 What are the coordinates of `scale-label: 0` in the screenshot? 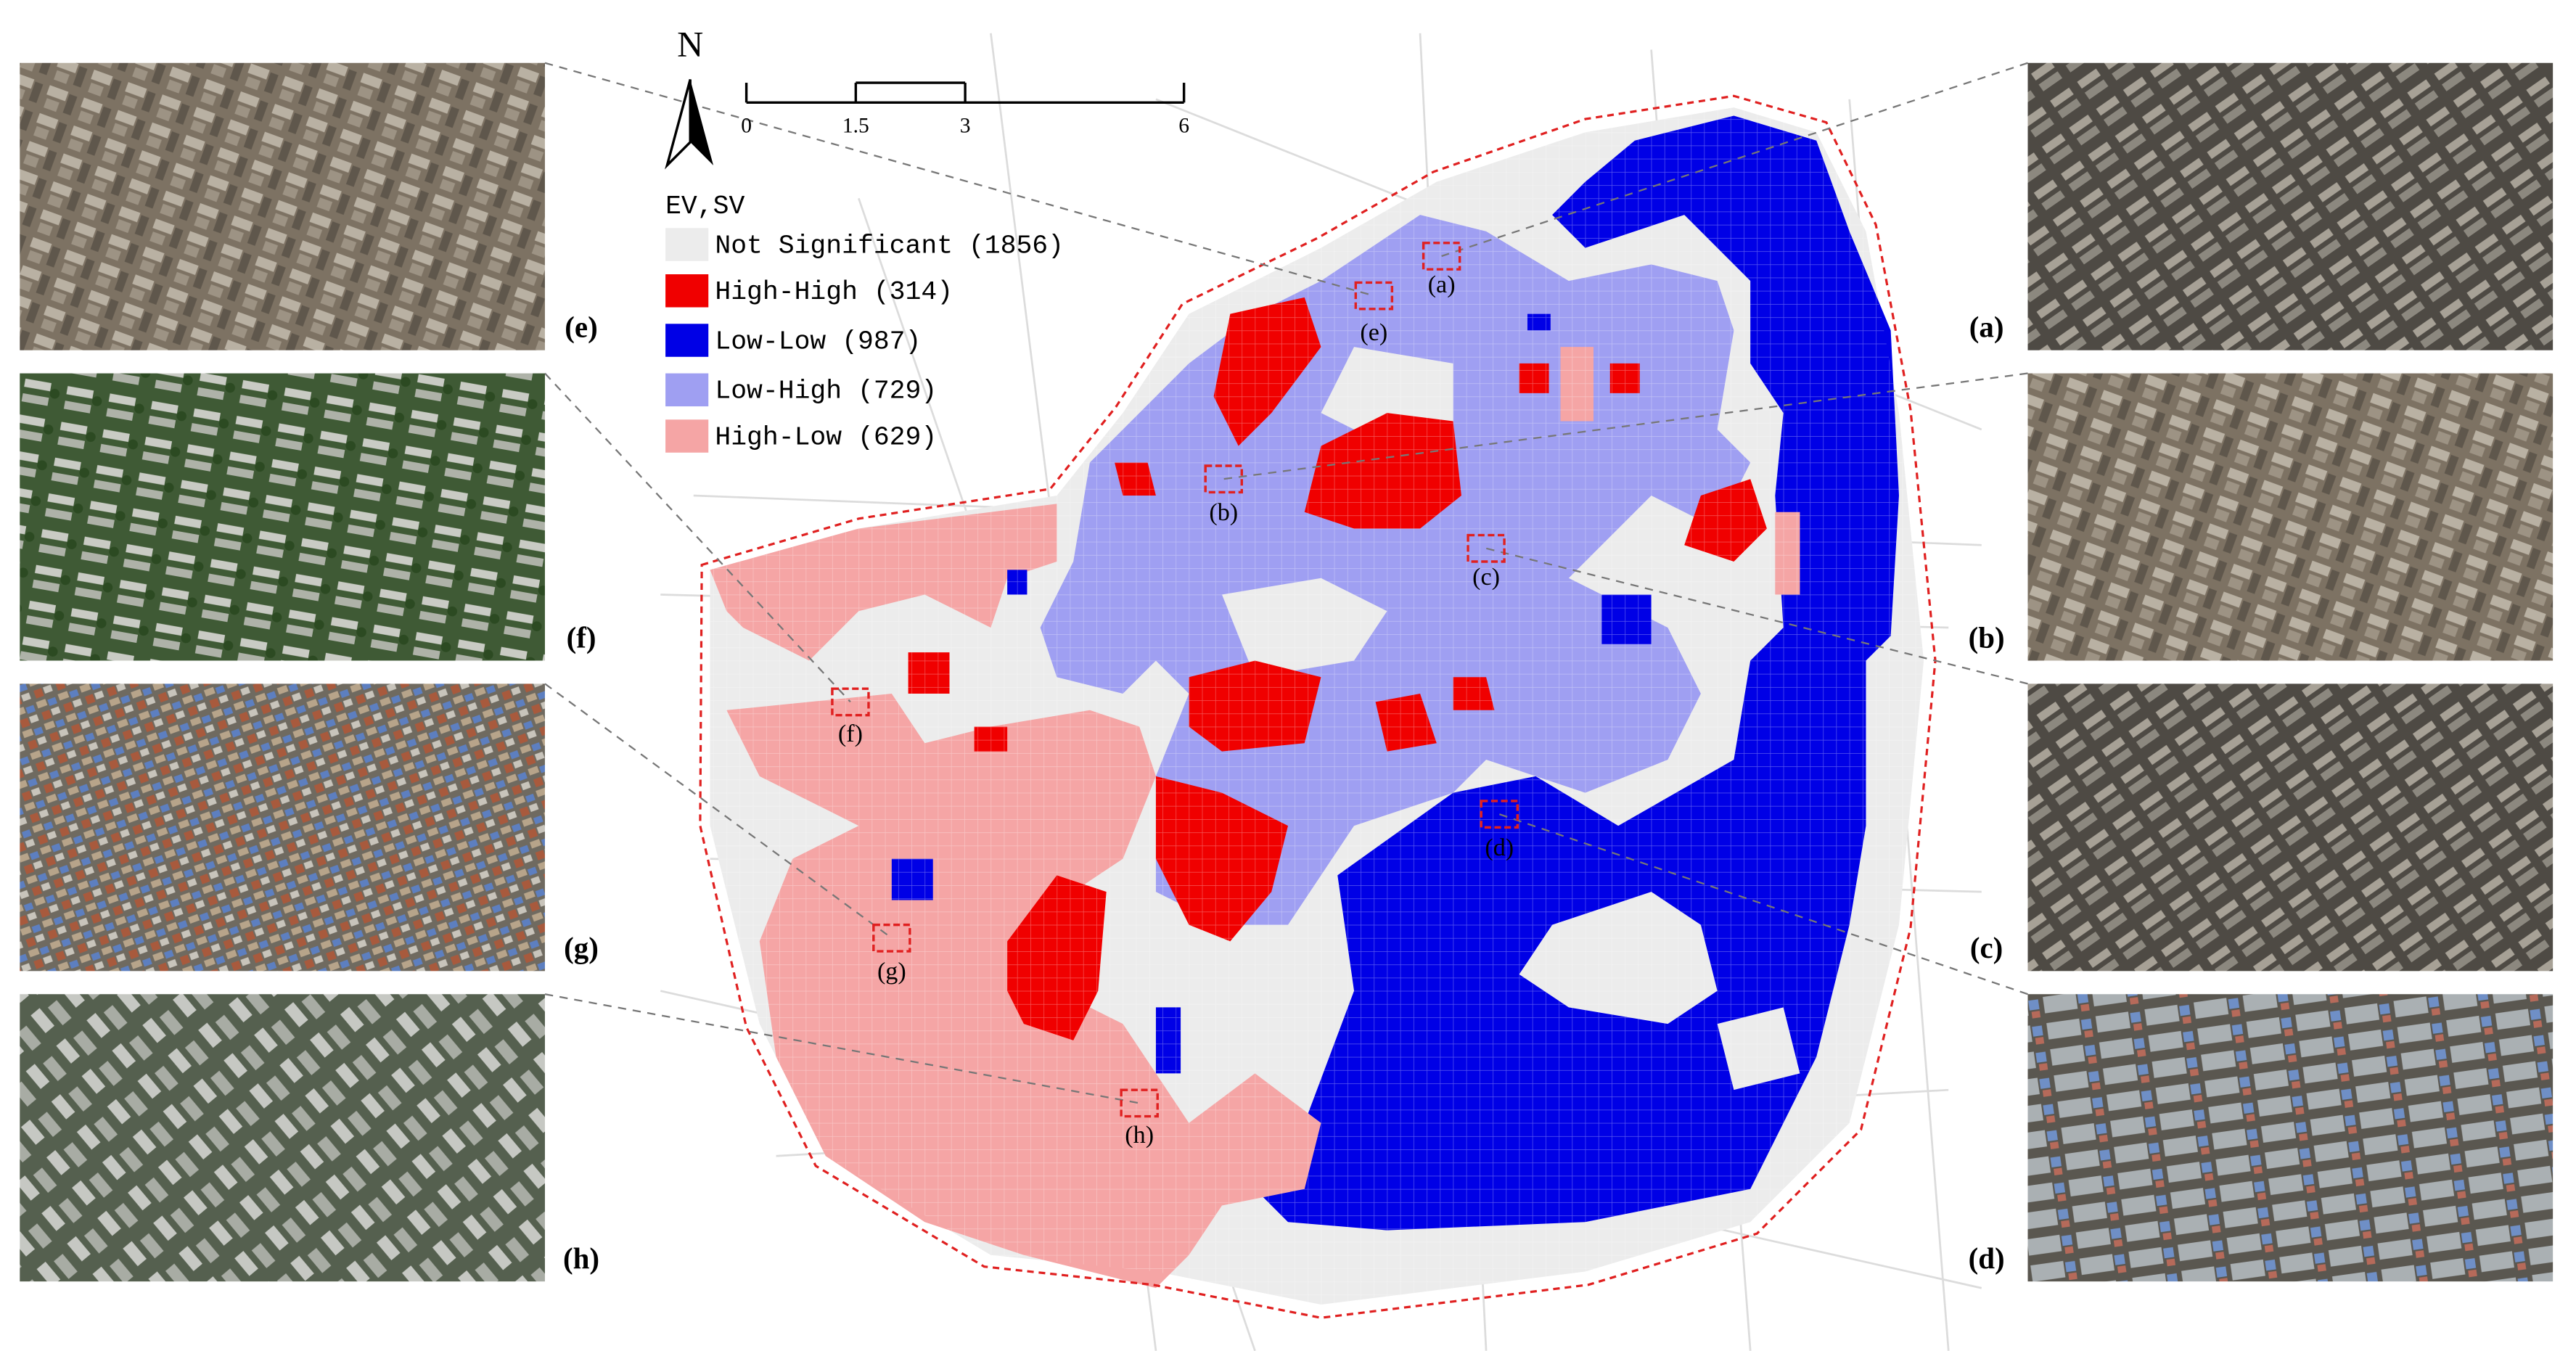 It's located at (746, 125).